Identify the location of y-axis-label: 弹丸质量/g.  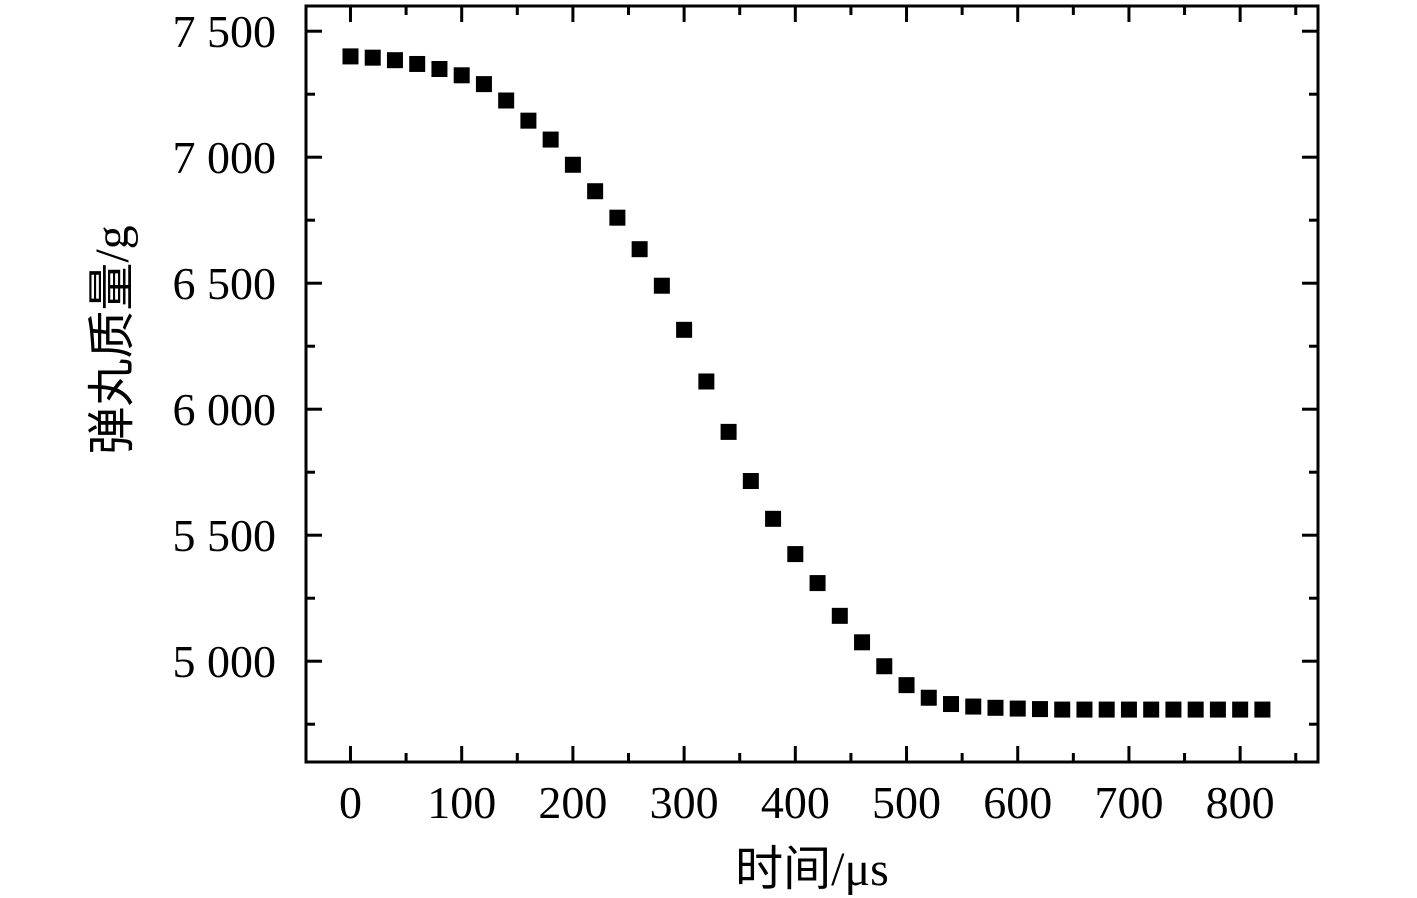
(112, 339).